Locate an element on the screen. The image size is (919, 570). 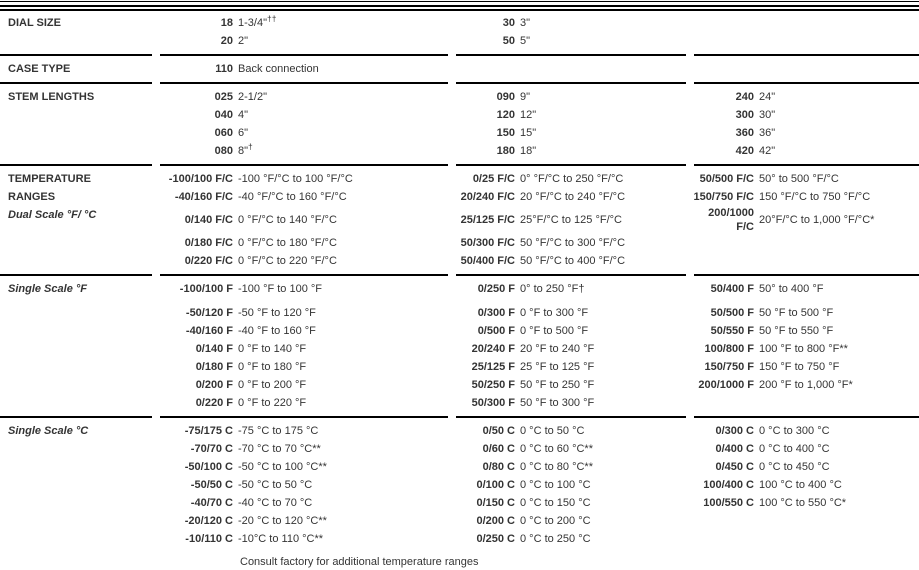
option-description: 12" is located at coordinates (528, 115).